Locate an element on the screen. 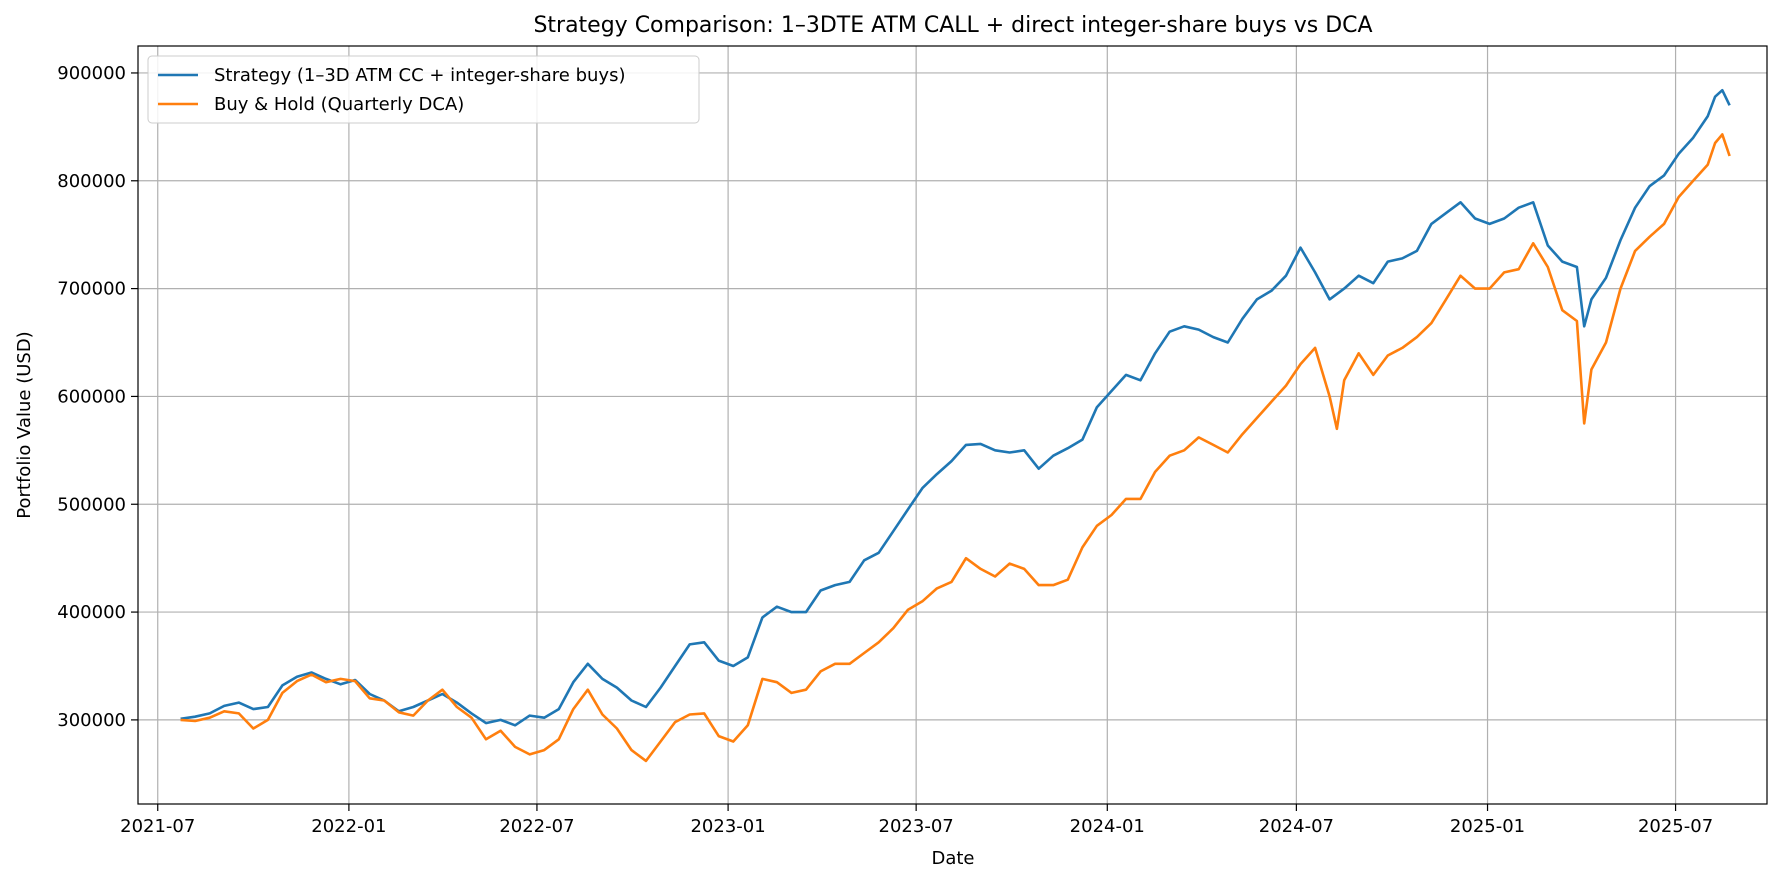  x-tick-label: 2025-07 is located at coordinates (1675, 826).